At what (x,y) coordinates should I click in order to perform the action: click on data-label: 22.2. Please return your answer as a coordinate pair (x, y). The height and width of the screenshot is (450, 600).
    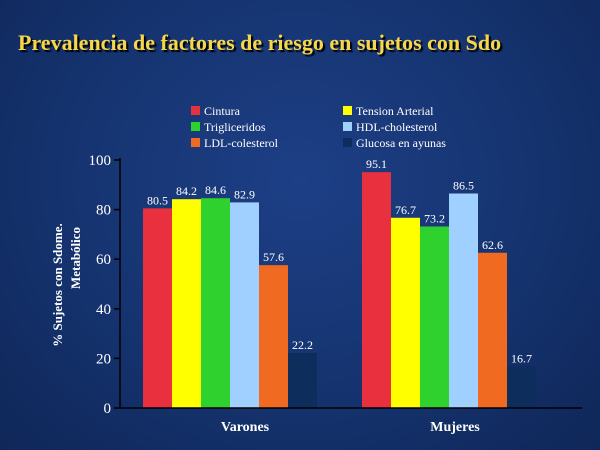
    Looking at the image, I should click on (302, 345).